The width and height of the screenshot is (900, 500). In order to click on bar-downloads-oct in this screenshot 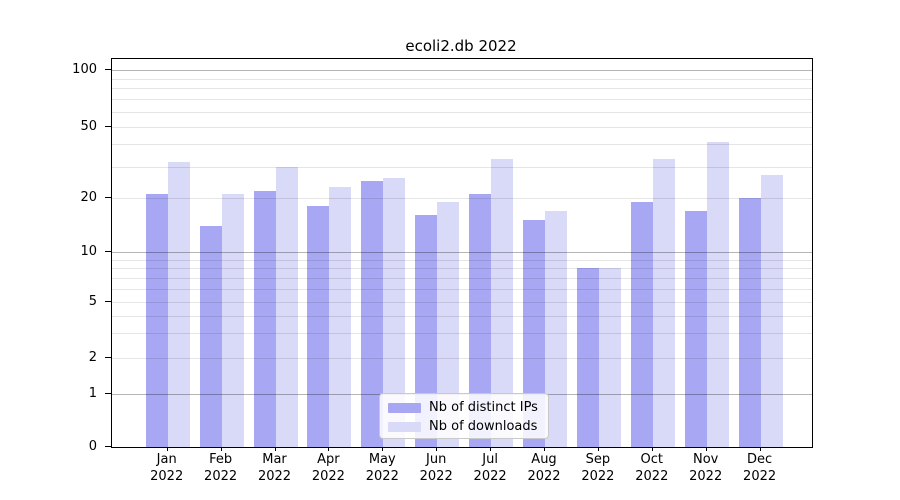, I will do `click(663, 303)`.